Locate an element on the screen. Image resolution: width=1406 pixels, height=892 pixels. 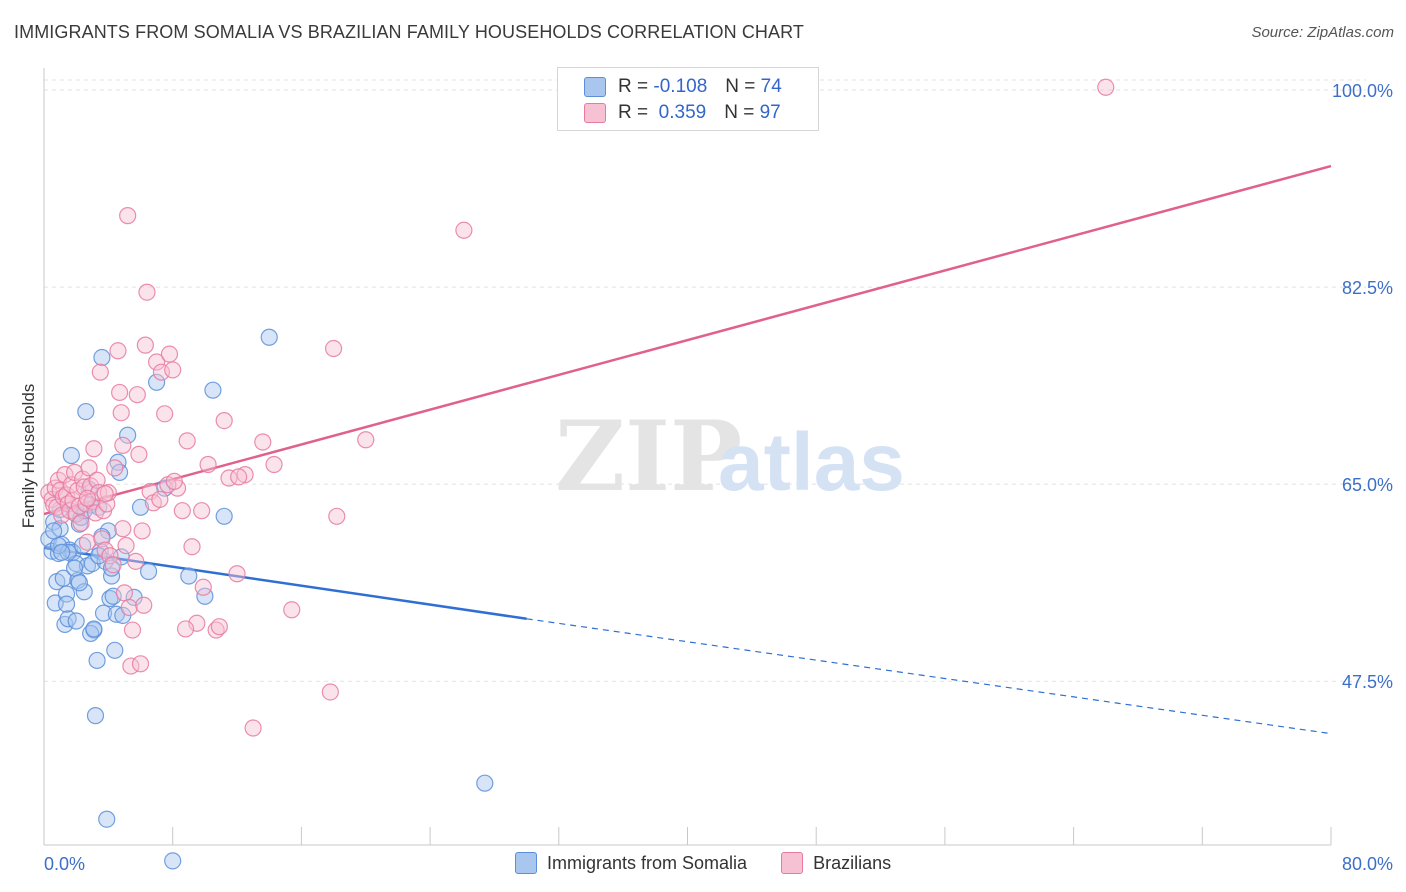
legend-r-value: 0.359 is located at coordinates (682, 112).